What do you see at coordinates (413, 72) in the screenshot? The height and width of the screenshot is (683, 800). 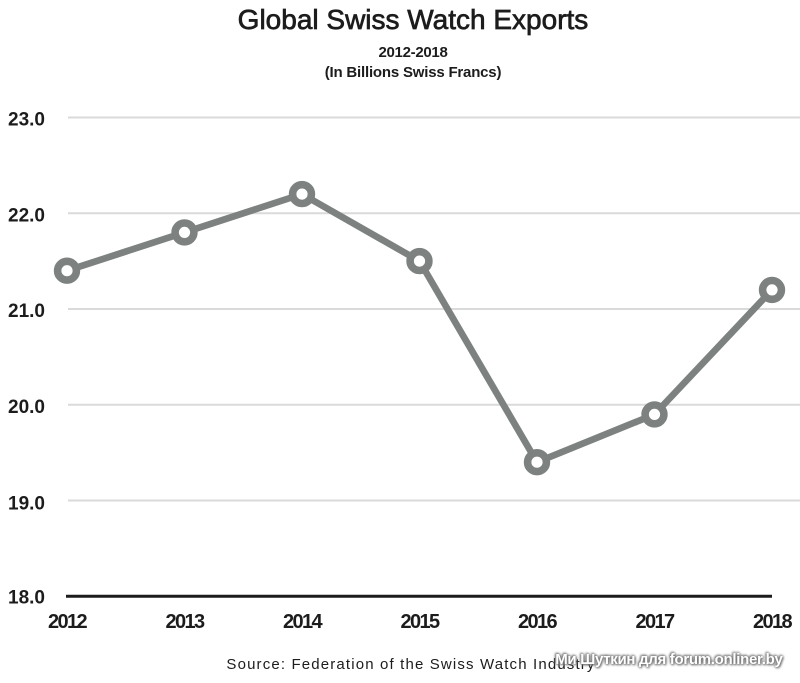 I see `svg-text: (In Billions Swiss Francs)` at bounding box center [413, 72].